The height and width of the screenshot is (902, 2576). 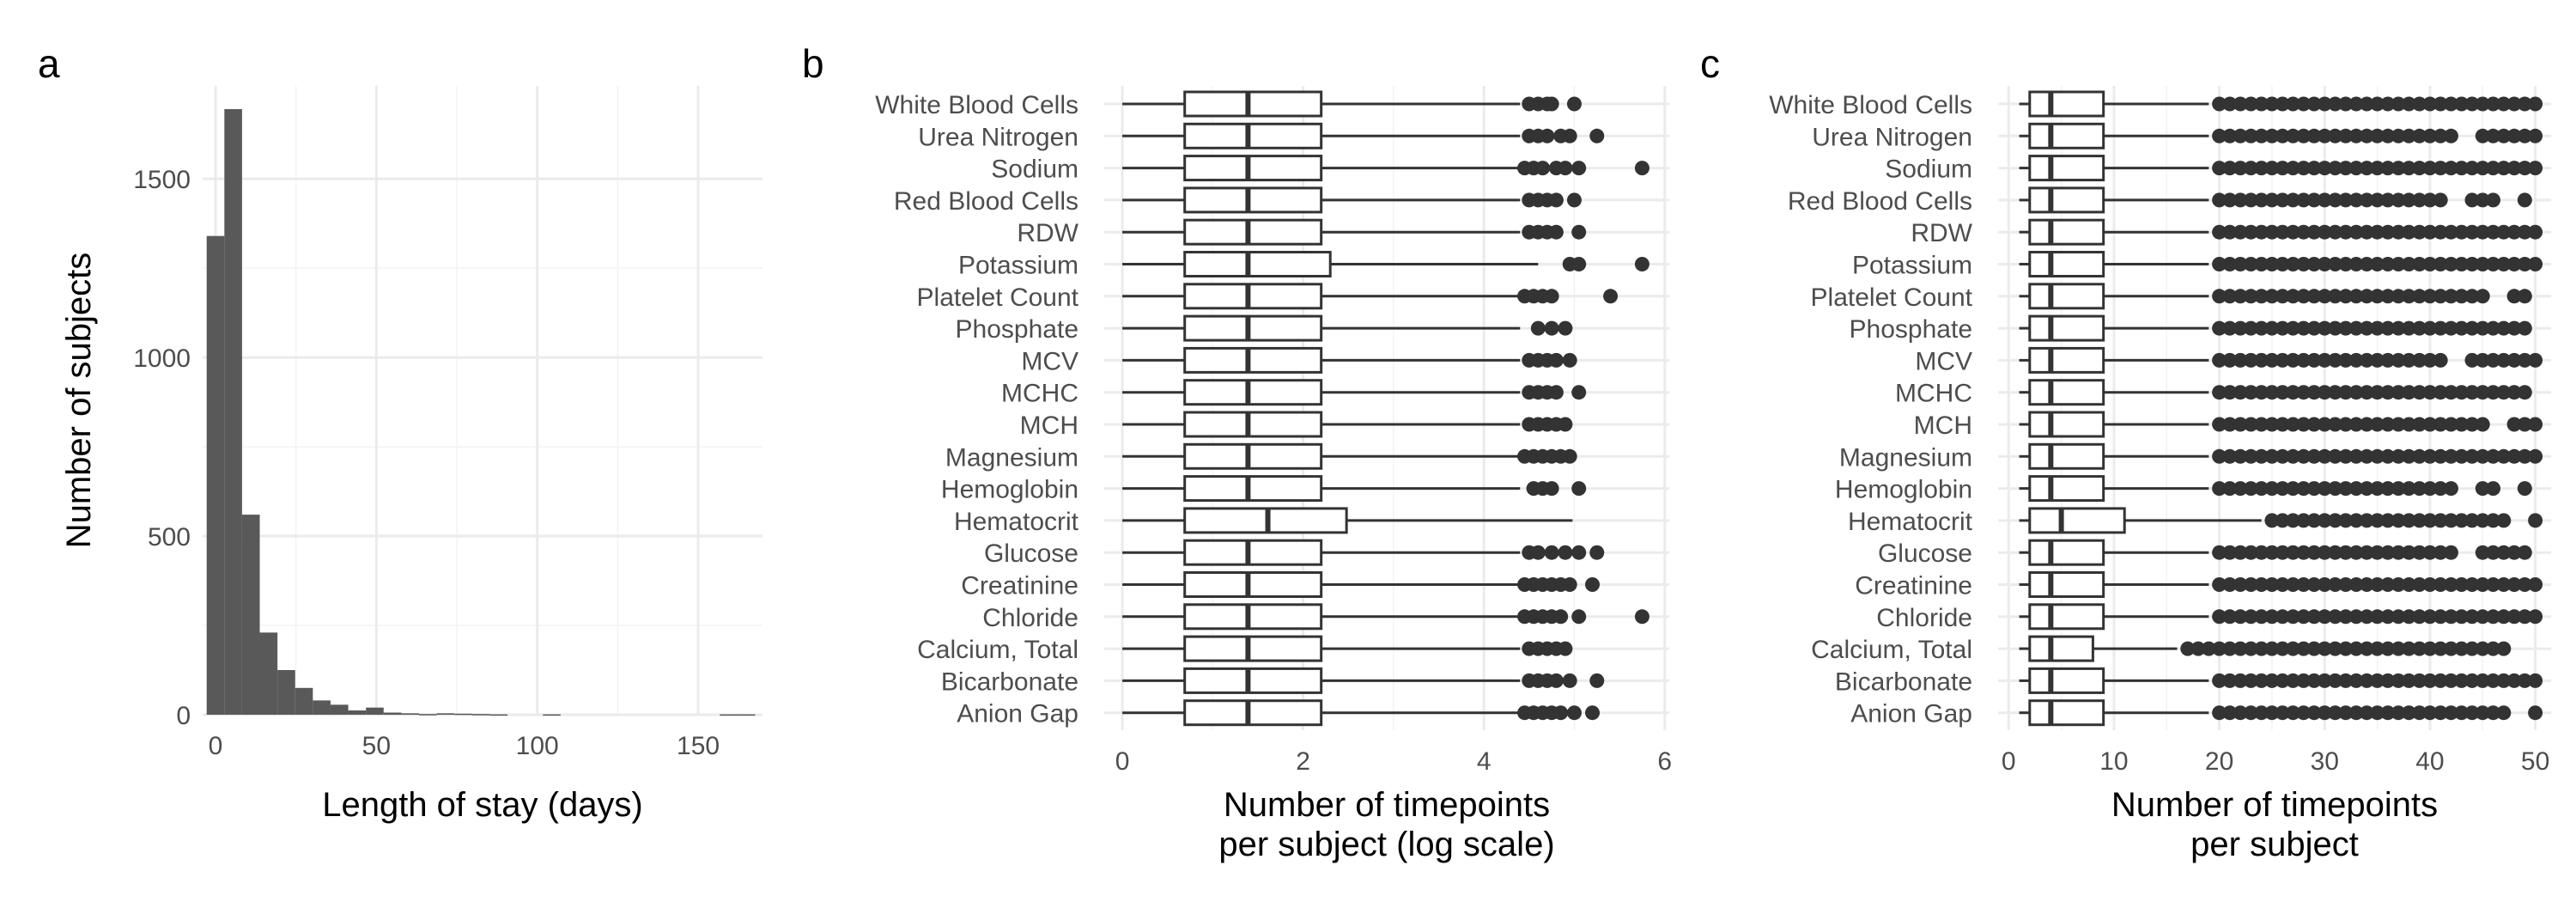 What do you see at coordinates (1049, 425) in the screenshot?
I see `category-label: MCH` at bounding box center [1049, 425].